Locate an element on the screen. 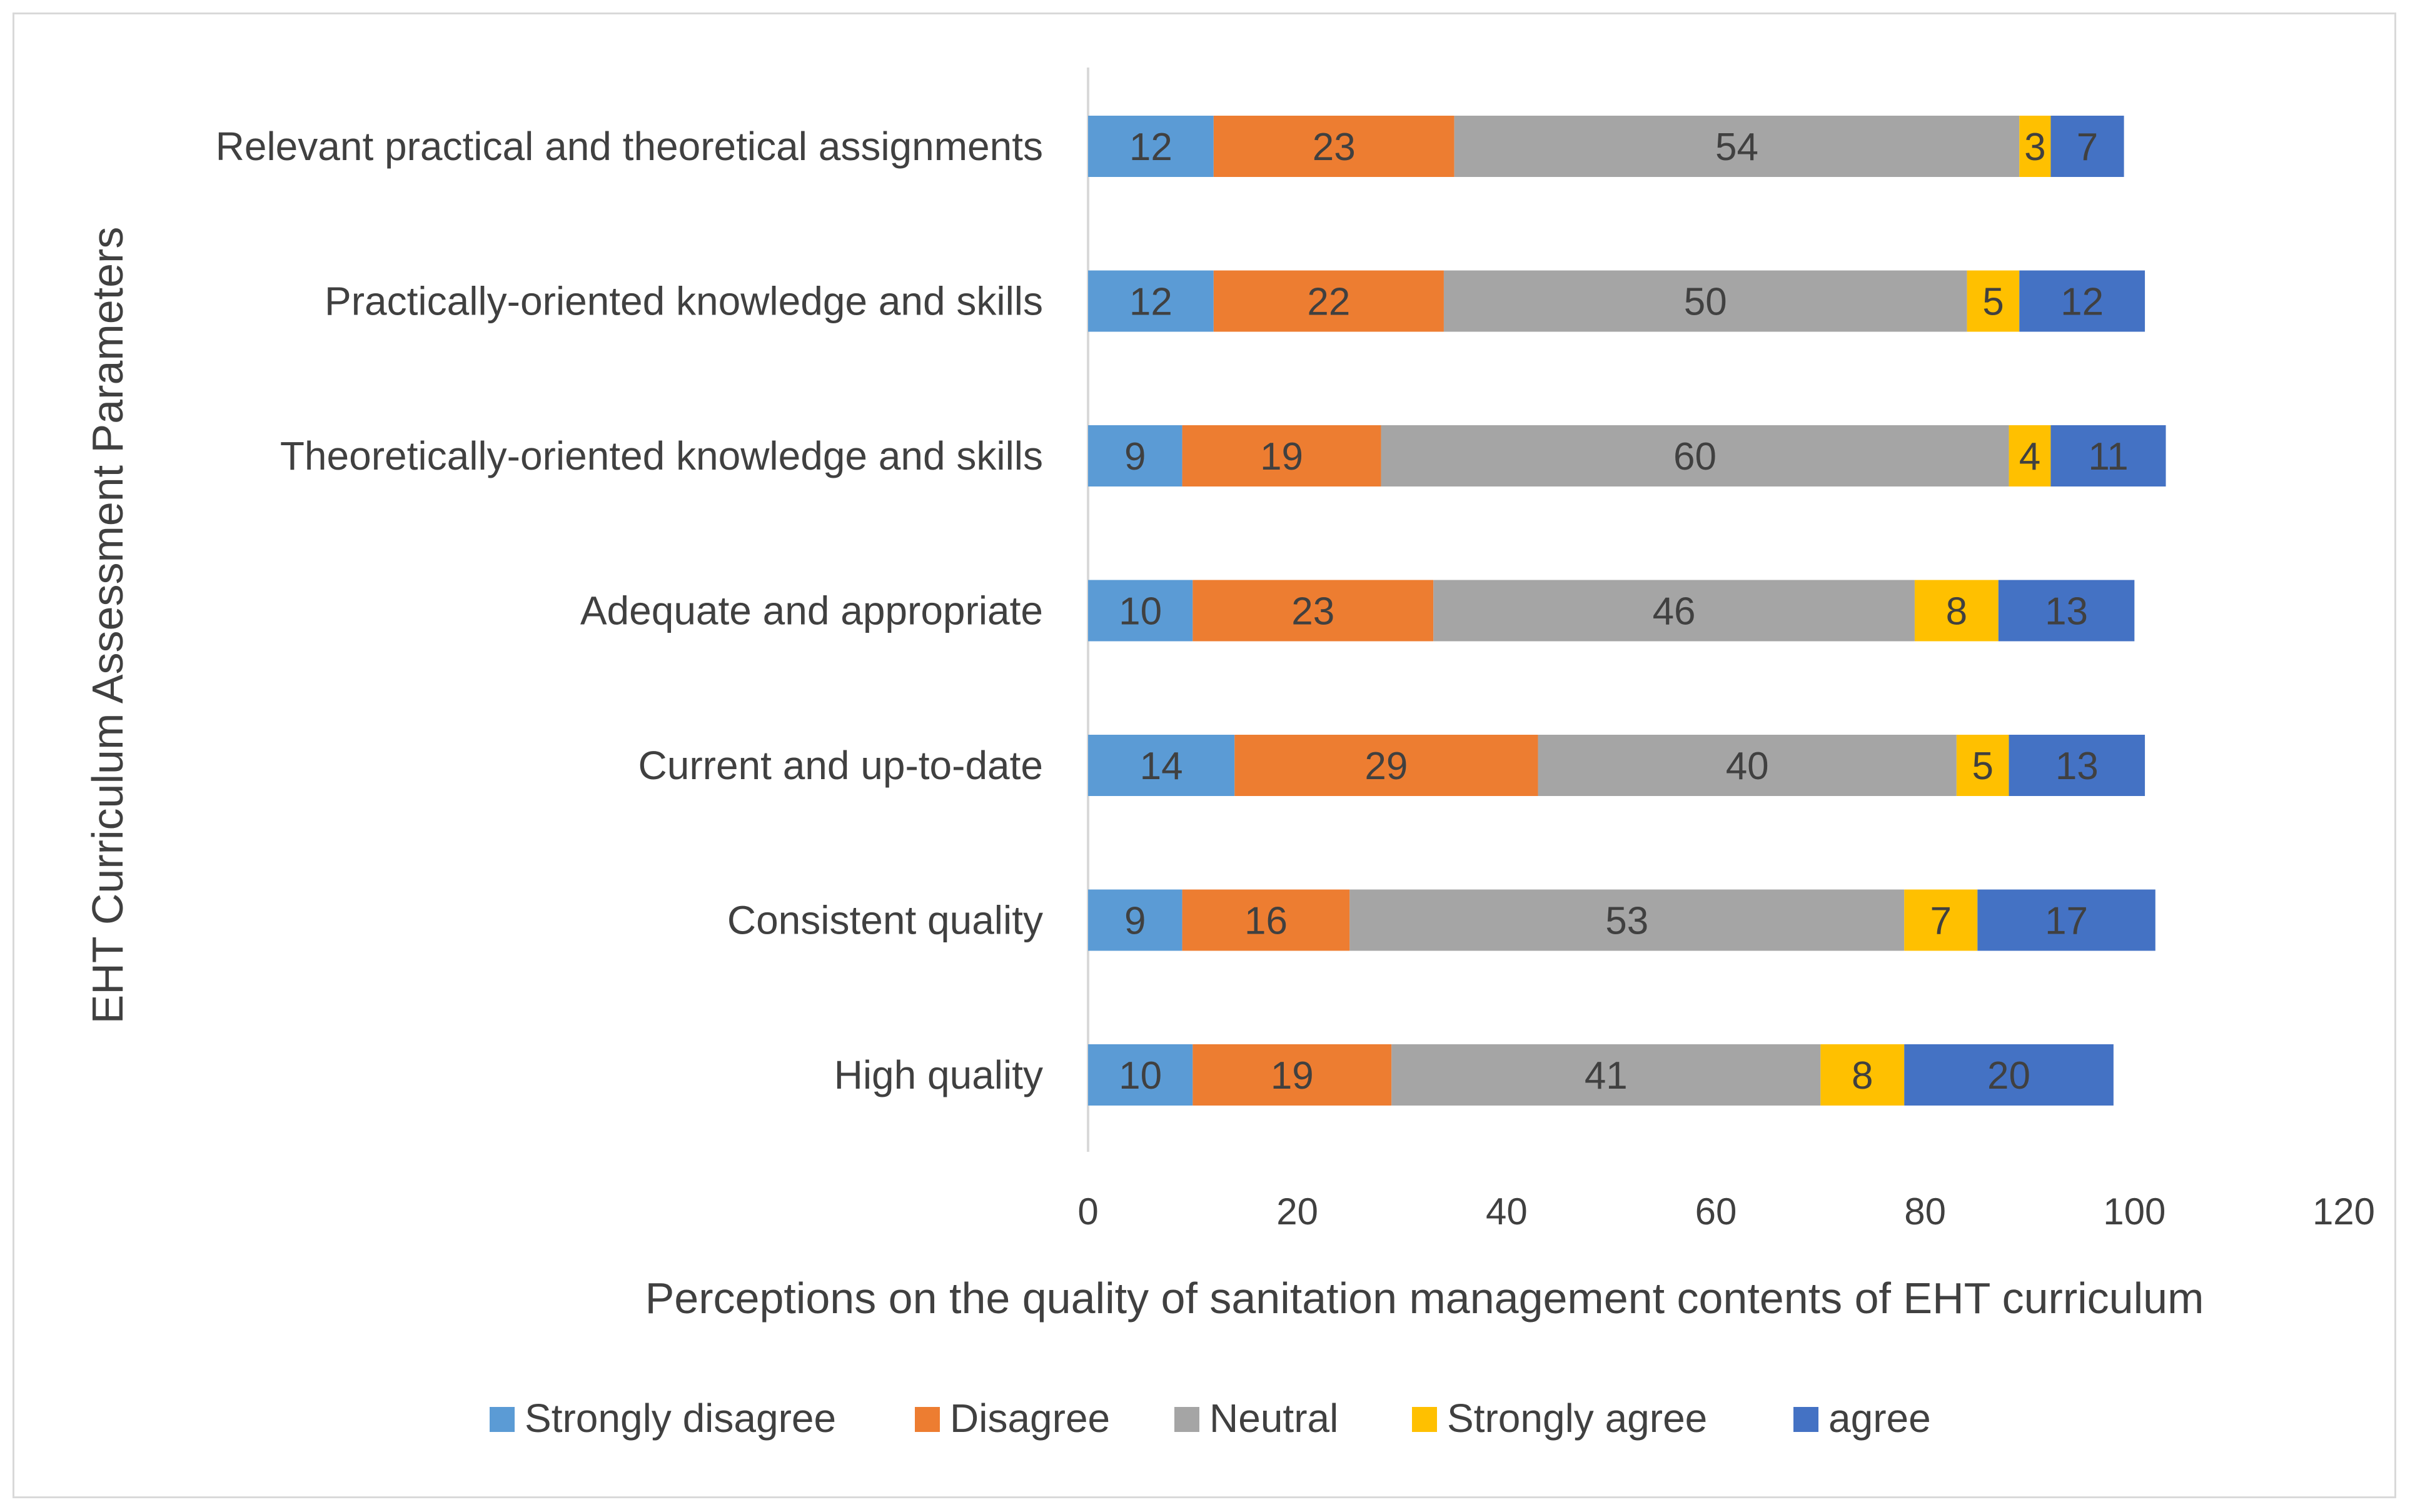 The image size is (2410, 1512). data-label: 60 is located at coordinates (1695, 456).